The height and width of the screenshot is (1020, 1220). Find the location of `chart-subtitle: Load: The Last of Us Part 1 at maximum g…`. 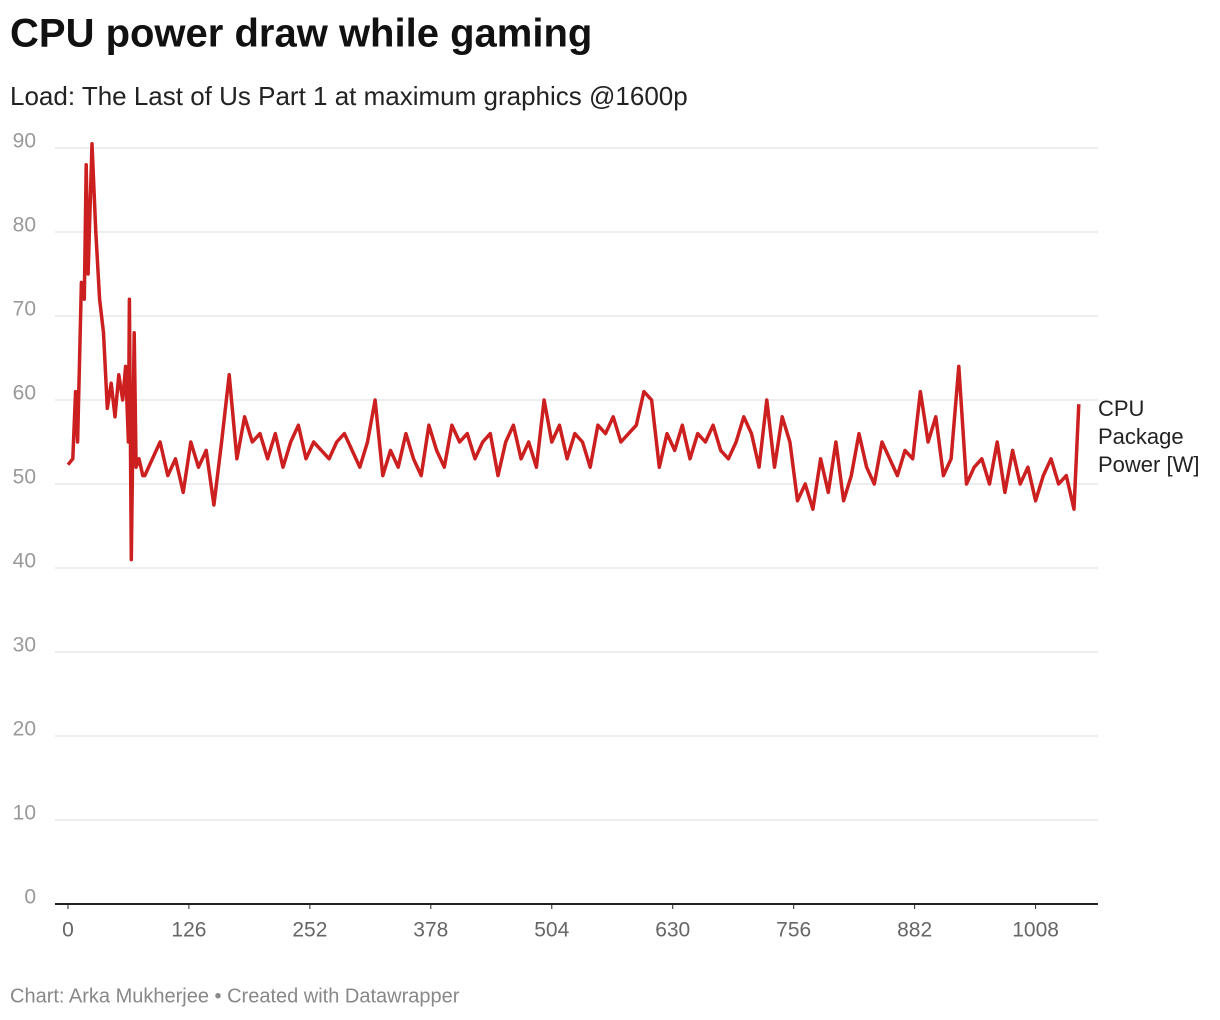

chart-subtitle: Load: The Last of Us Part 1 at maximum g… is located at coordinates (349, 96).